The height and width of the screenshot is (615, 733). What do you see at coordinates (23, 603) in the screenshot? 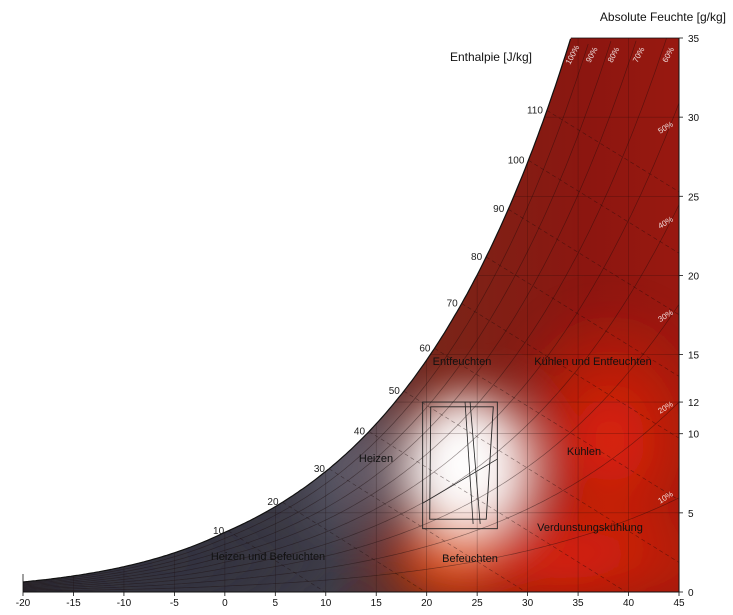
I see `x-tick-label: -20` at bounding box center [23, 603].